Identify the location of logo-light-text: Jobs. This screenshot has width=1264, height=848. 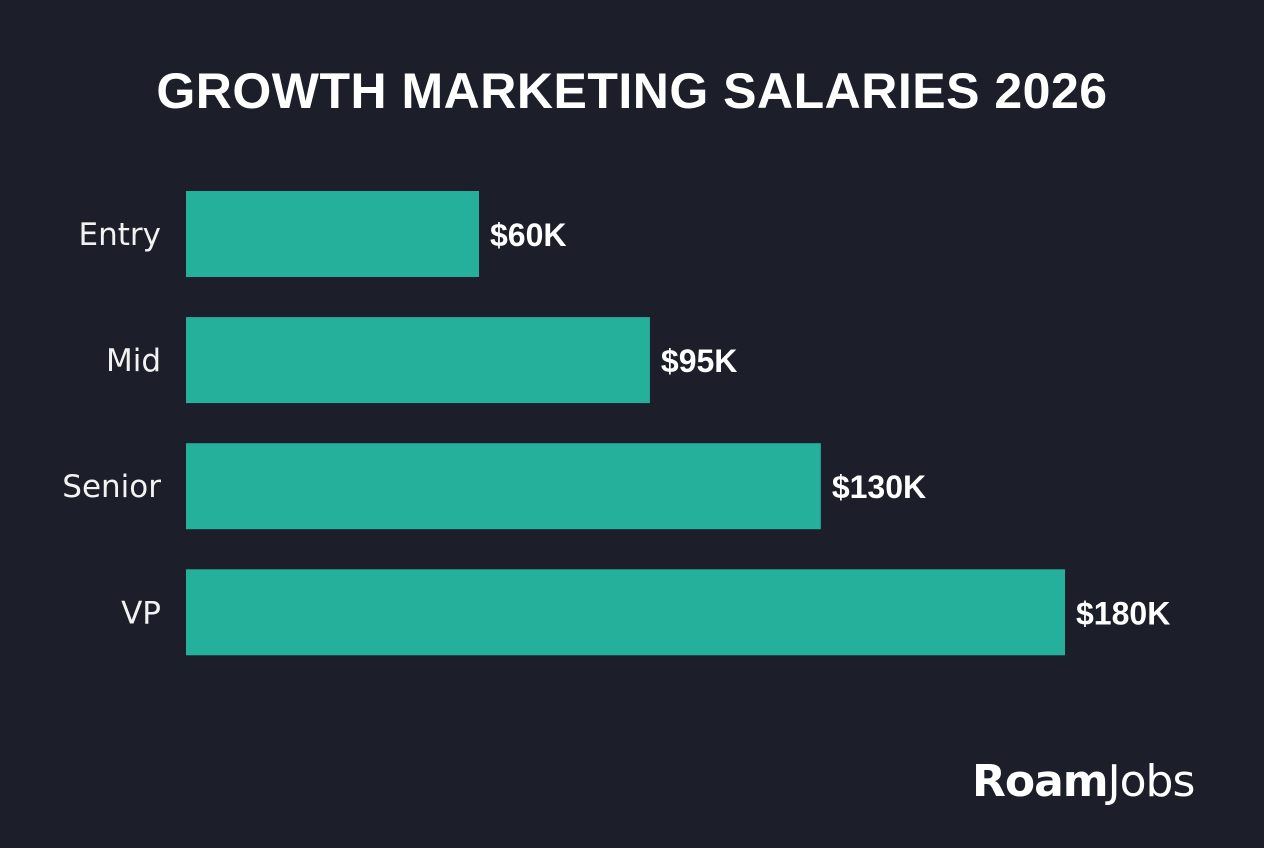
(1151, 781).